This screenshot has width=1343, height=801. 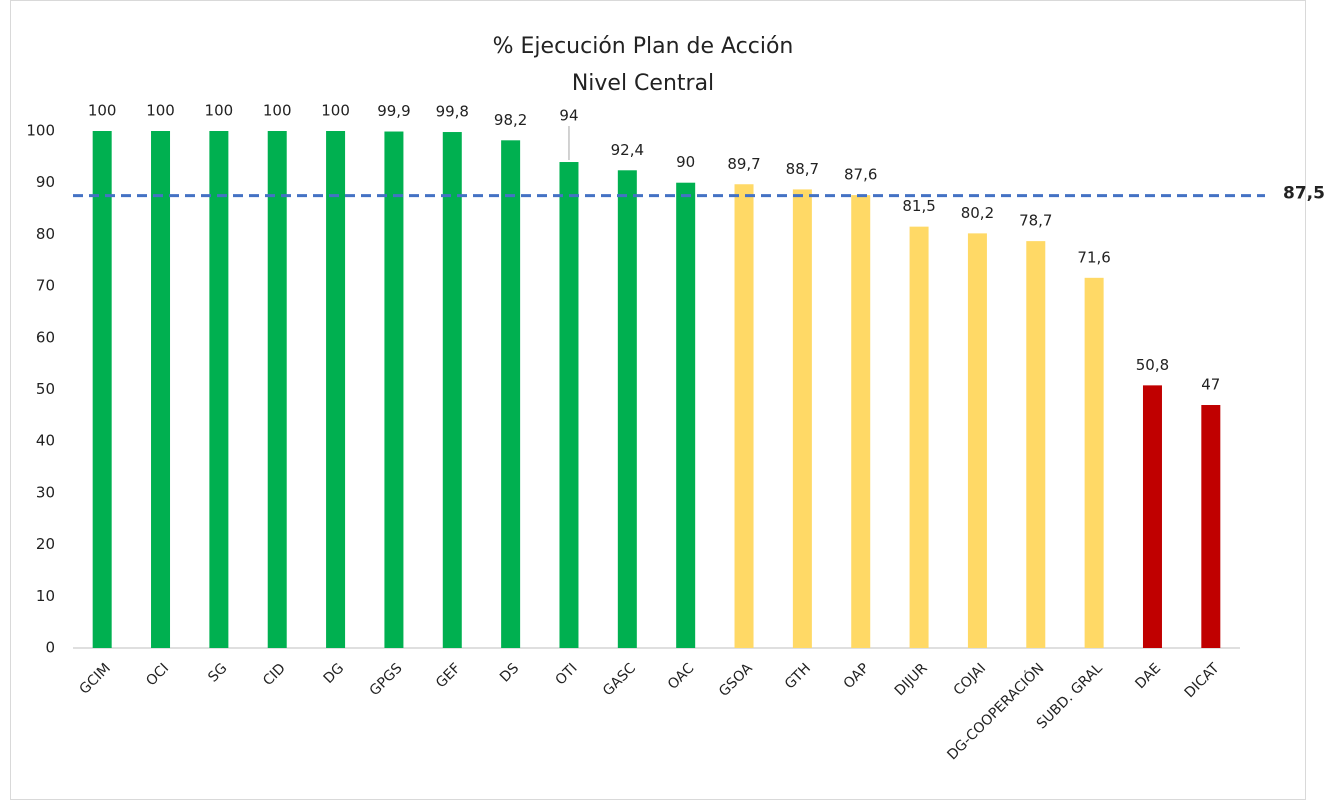 I want to click on y-tick-label: 30, so click(x=45, y=492).